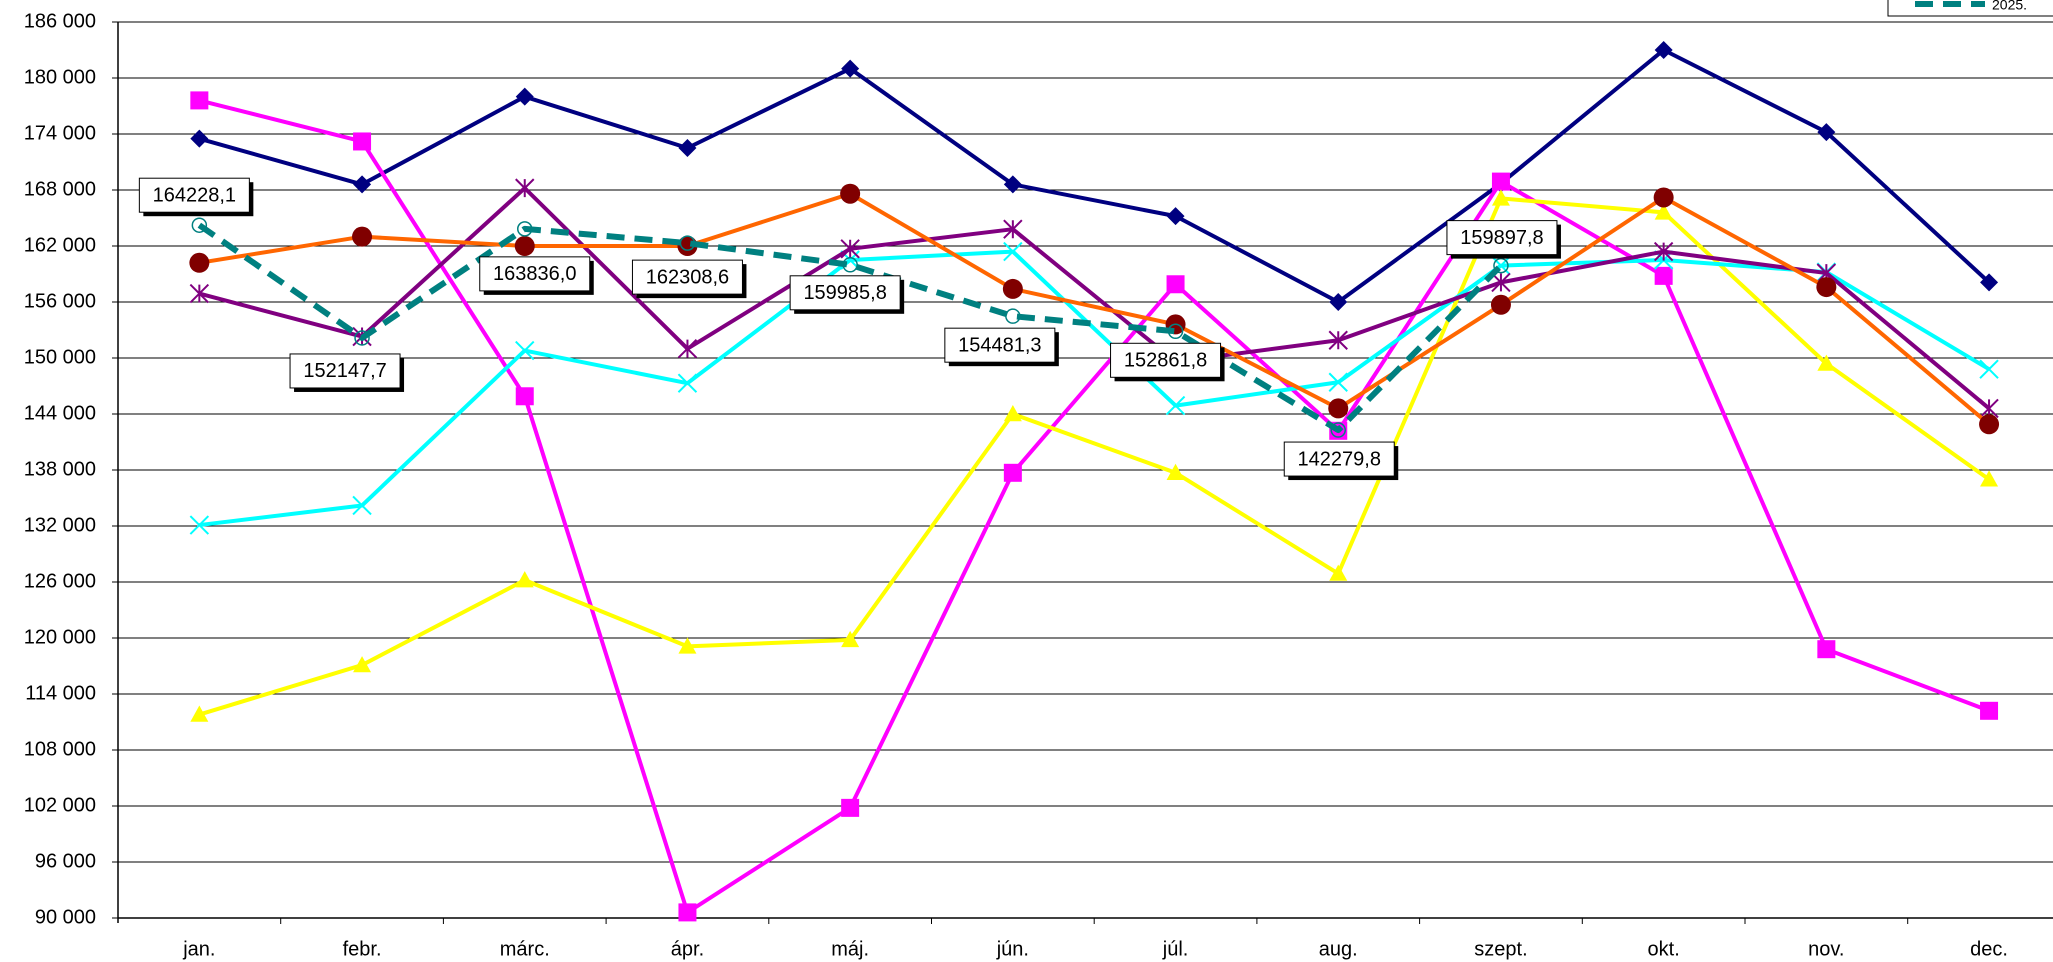 The image size is (2053, 962). What do you see at coordinates (1500, 949) in the screenshot?
I see `x-tick-label: szept.` at bounding box center [1500, 949].